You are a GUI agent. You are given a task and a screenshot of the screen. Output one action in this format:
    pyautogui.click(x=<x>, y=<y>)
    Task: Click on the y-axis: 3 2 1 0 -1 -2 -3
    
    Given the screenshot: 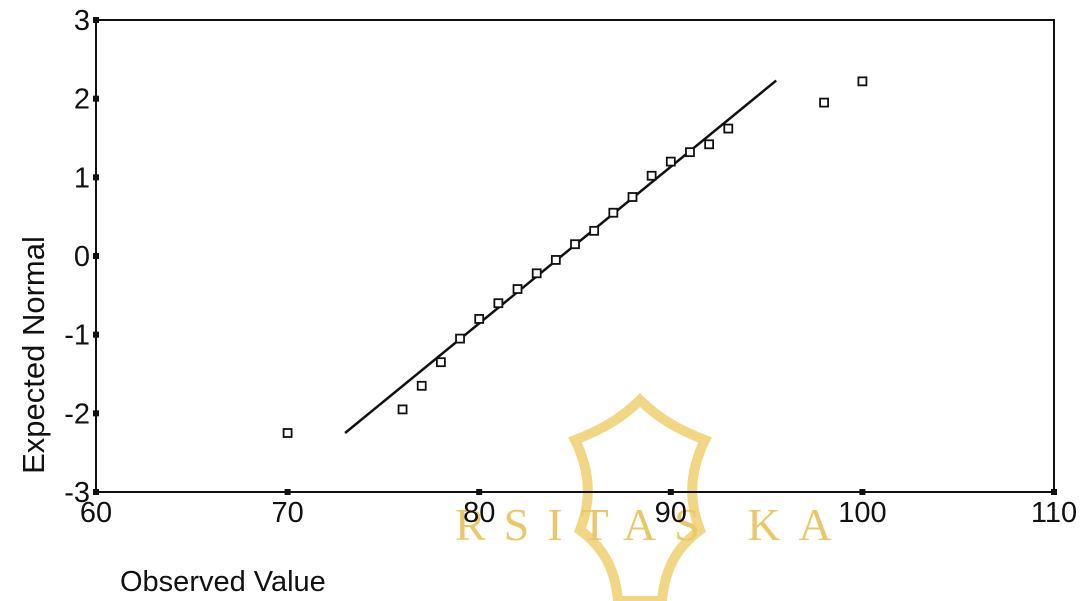 What is the action you would take?
    pyautogui.click(x=81, y=257)
    